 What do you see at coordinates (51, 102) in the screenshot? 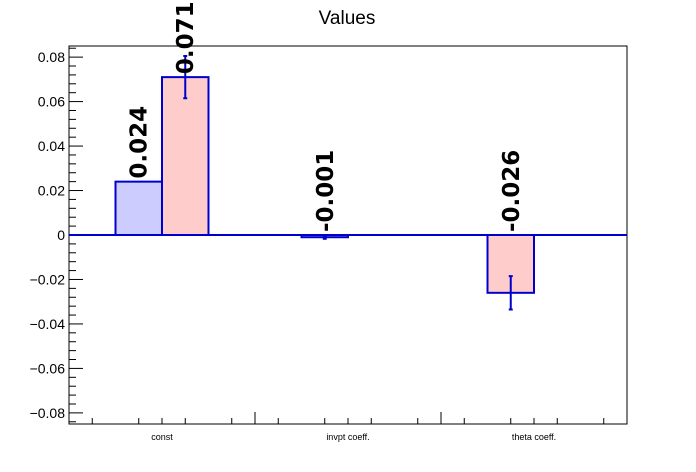
I see `y-tick-label: 0.06` at bounding box center [51, 102].